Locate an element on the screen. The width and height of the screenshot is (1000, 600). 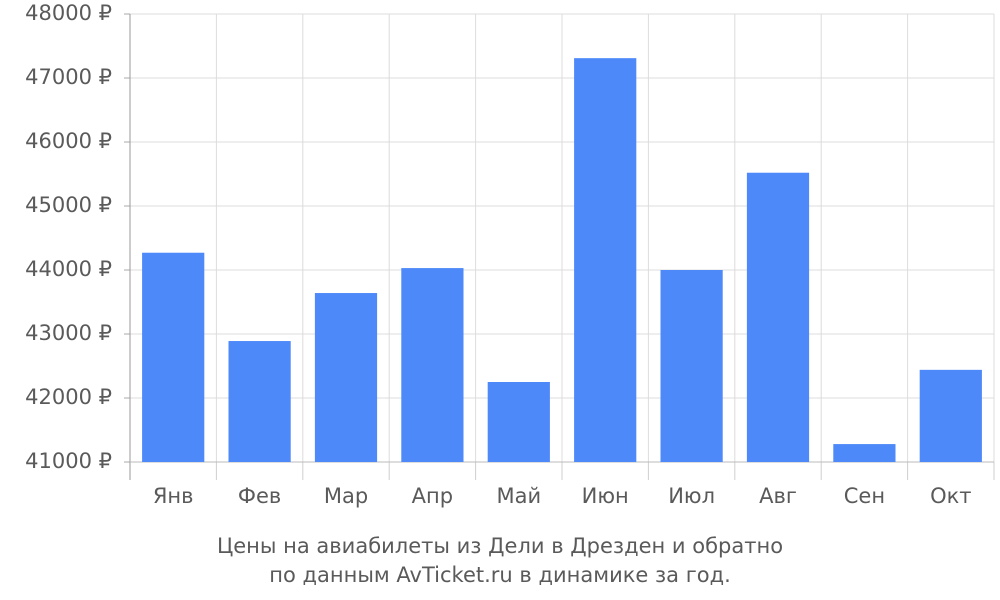
y-tick-label: 48000 ₽ is located at coordinates (68, 13).